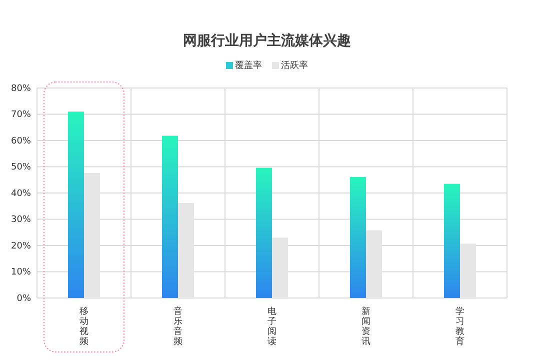 The width and height of the screenshot is (534, 360). What do you see at coordinates (248, 65) in the screenshot?
I see `legend-label: 覆盖率` at bounding box center [248, 65].